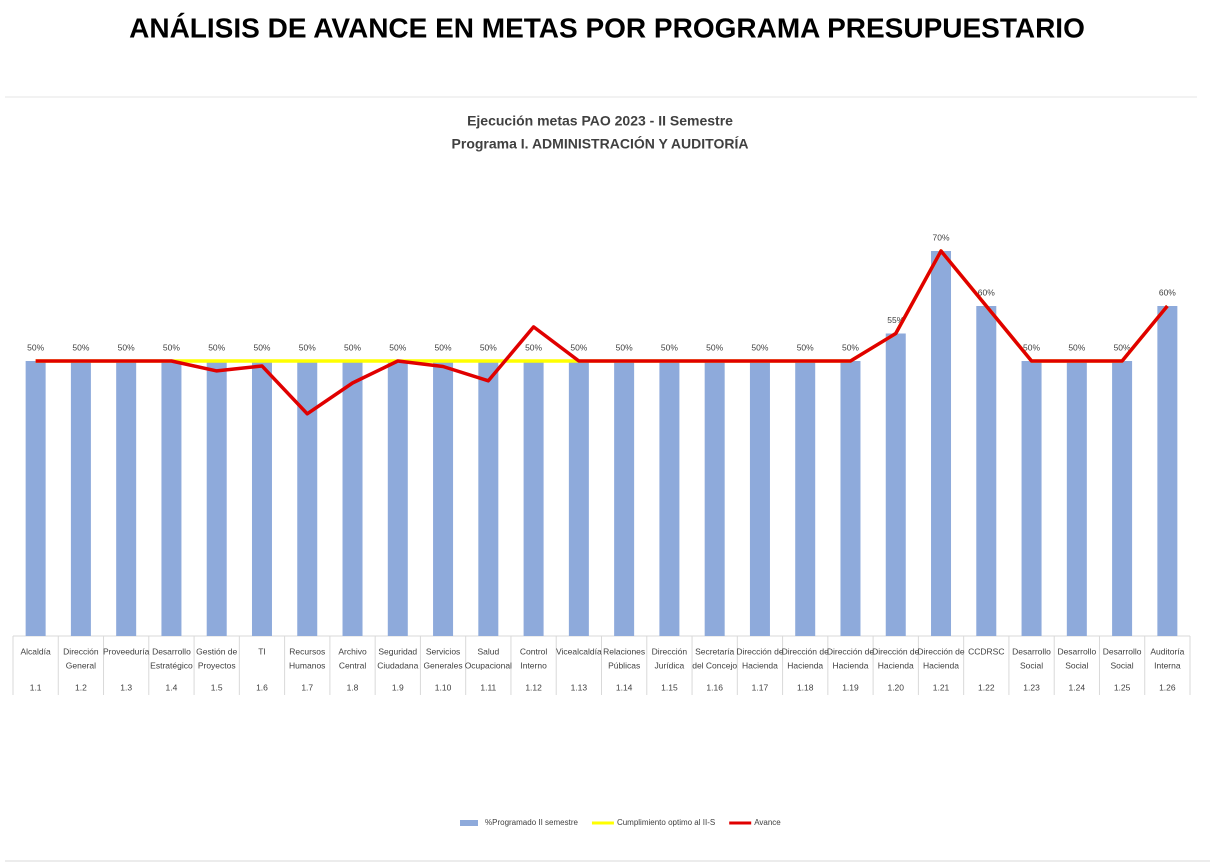  I want to click on x-tick-label: Archivo, so click(352, 651).